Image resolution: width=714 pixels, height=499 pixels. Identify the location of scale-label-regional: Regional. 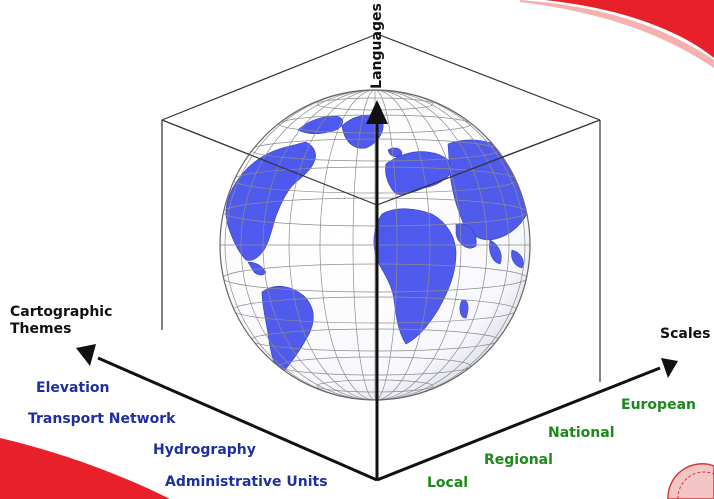
(518, 460).